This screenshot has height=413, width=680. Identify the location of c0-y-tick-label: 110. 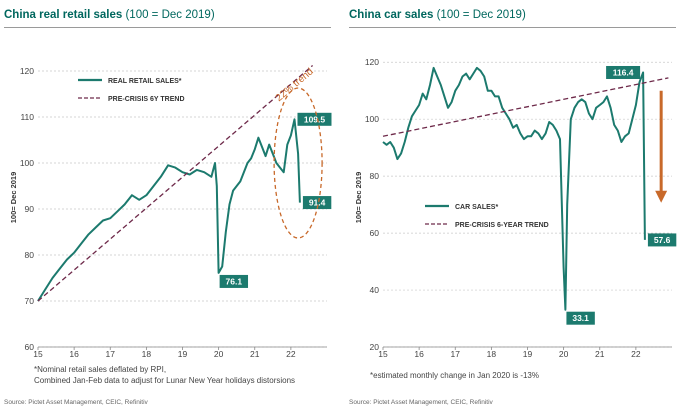
(27, 117).